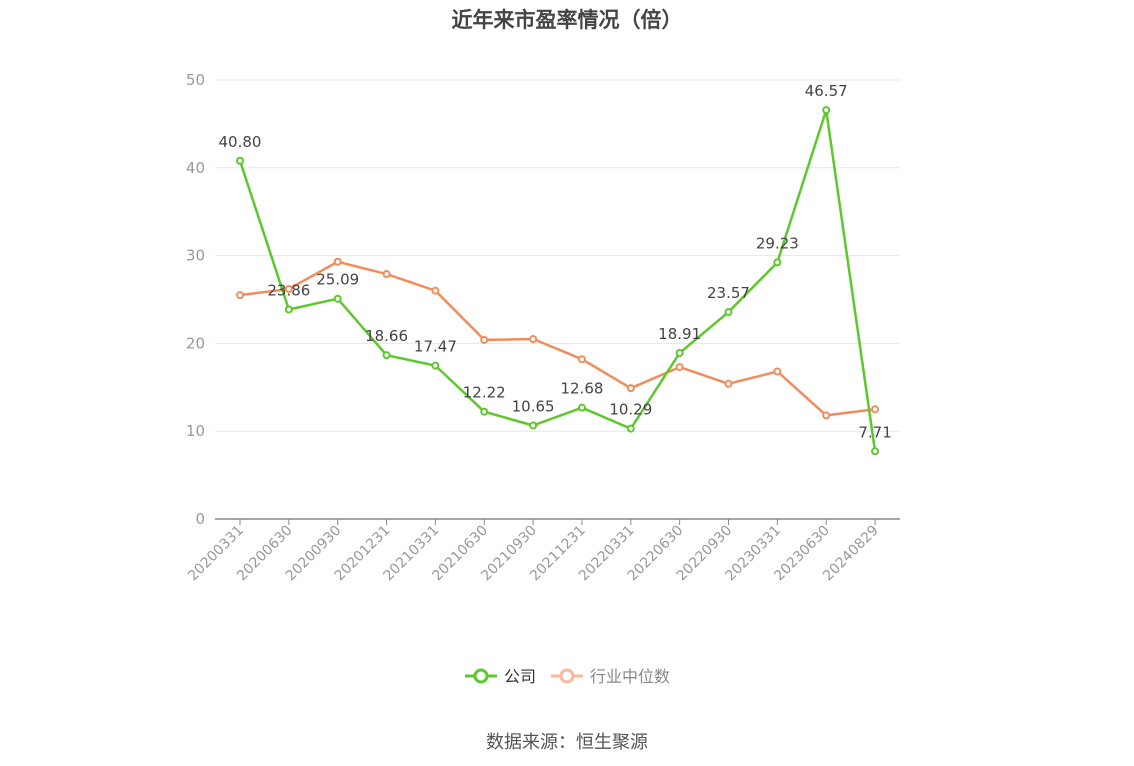  Describe the element at coordinates (567, 20) in the screenshot. I see `chart-title: 近年来市盈率情况（倍）` at that location.